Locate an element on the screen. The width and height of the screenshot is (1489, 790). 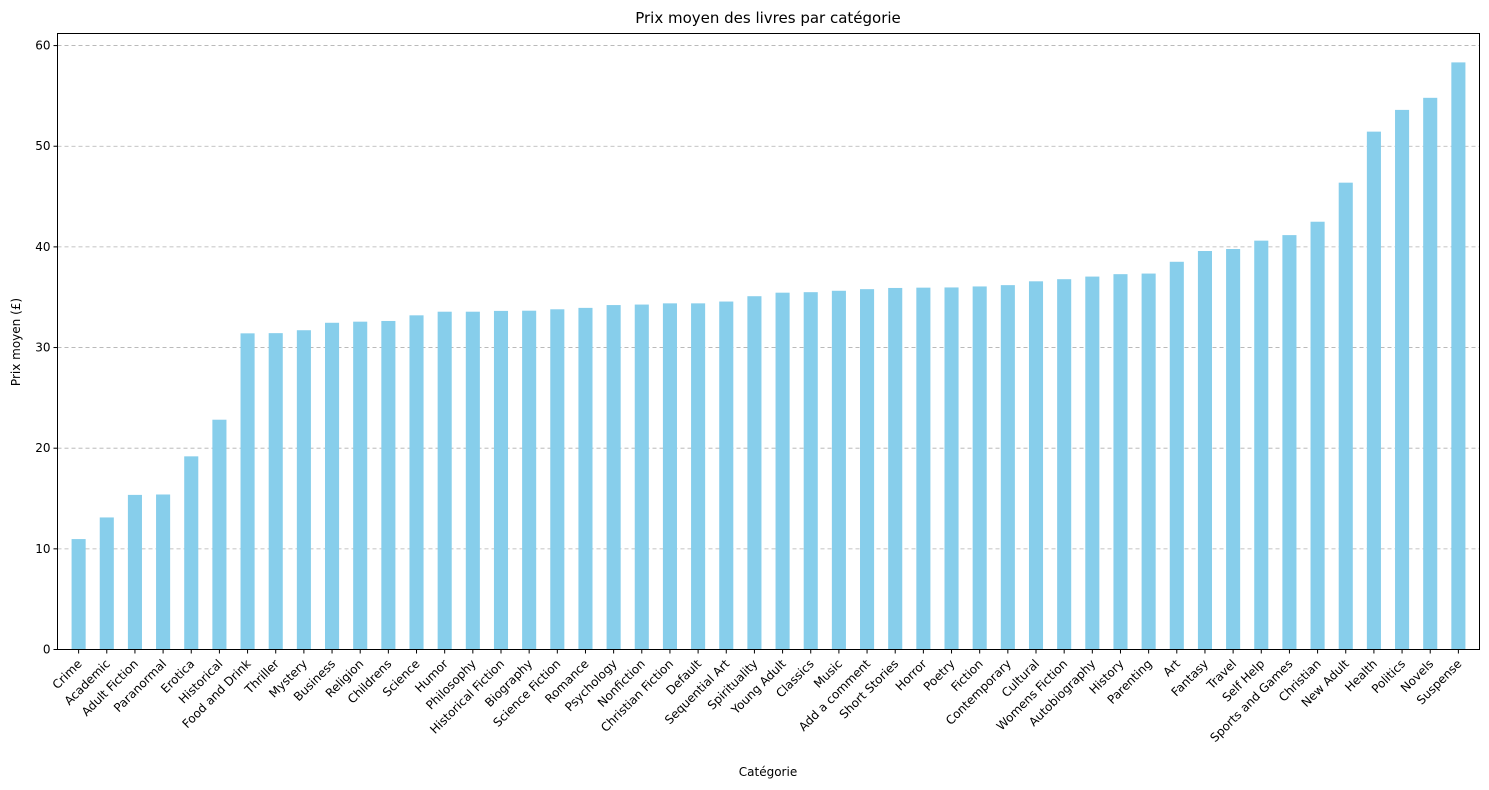
x-tick-label: Art is located at coordinates (1171, 668).